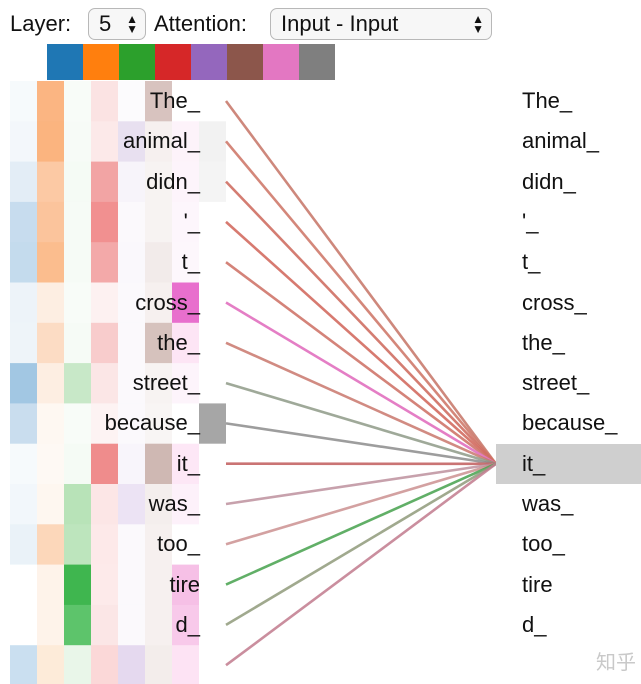 Image resolution: width=641 pixels, height=684 pixels. Describe the element at coordinates (178, 544) in the screenshot. I see `left-token: too_` at that location.